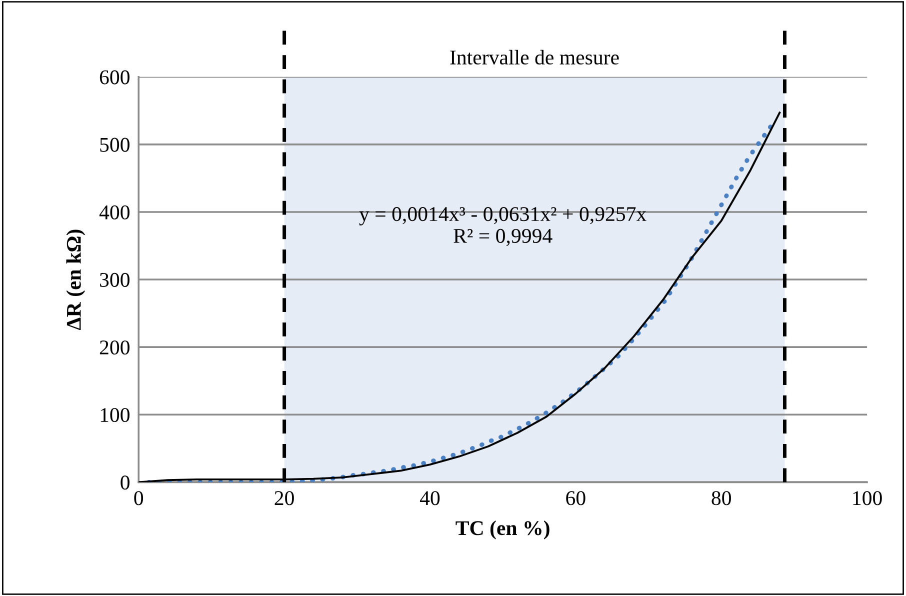  What do you see at coordinates (115, 347) in the screenshot?
I see `y-tick-label: 200` at bounding box center [115, 347].